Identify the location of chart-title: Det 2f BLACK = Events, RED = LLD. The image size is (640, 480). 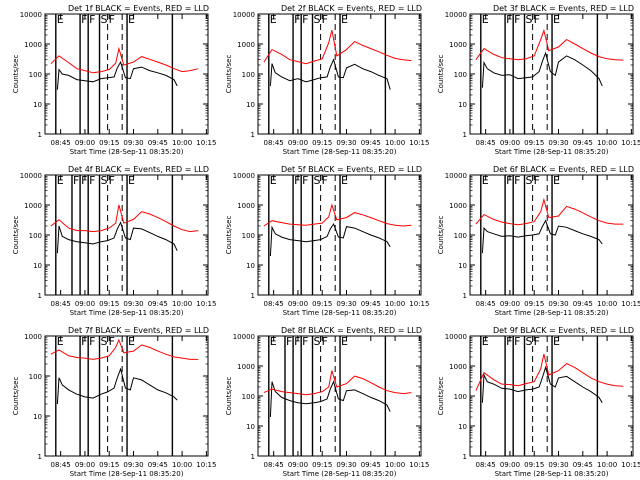
(351, 8).